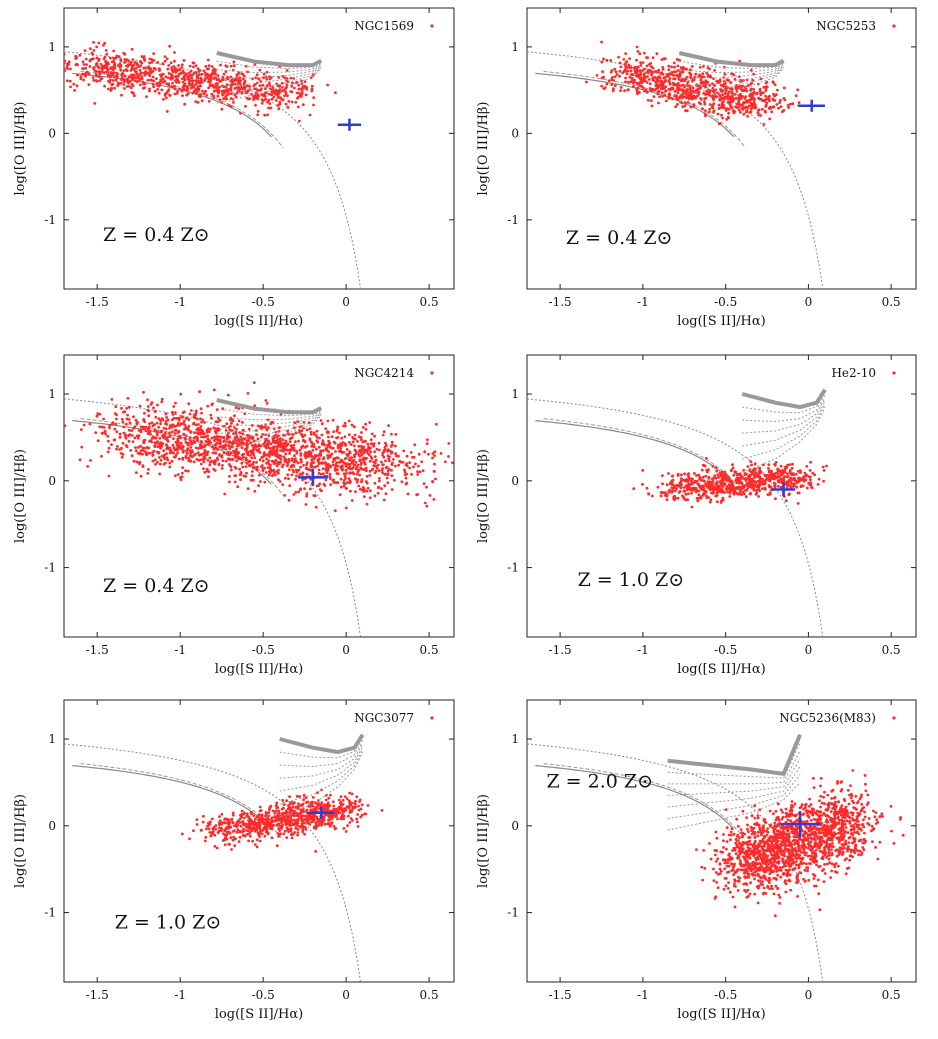 The height and width of the screenshot is (1039, 938). What do you see at coordinates (52, 394) in the screenshot?
I see `y-tick-label: 1` at bounding box center [52, 394].